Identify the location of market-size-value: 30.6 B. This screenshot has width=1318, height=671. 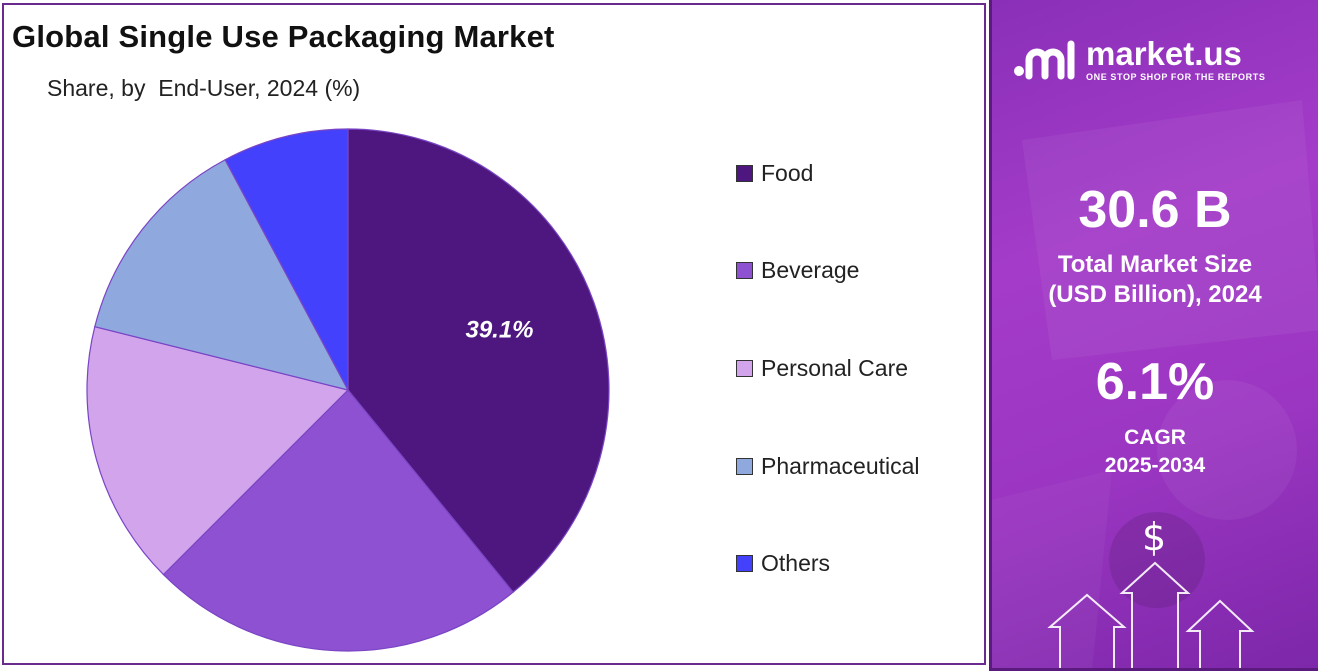
(1155, 210).